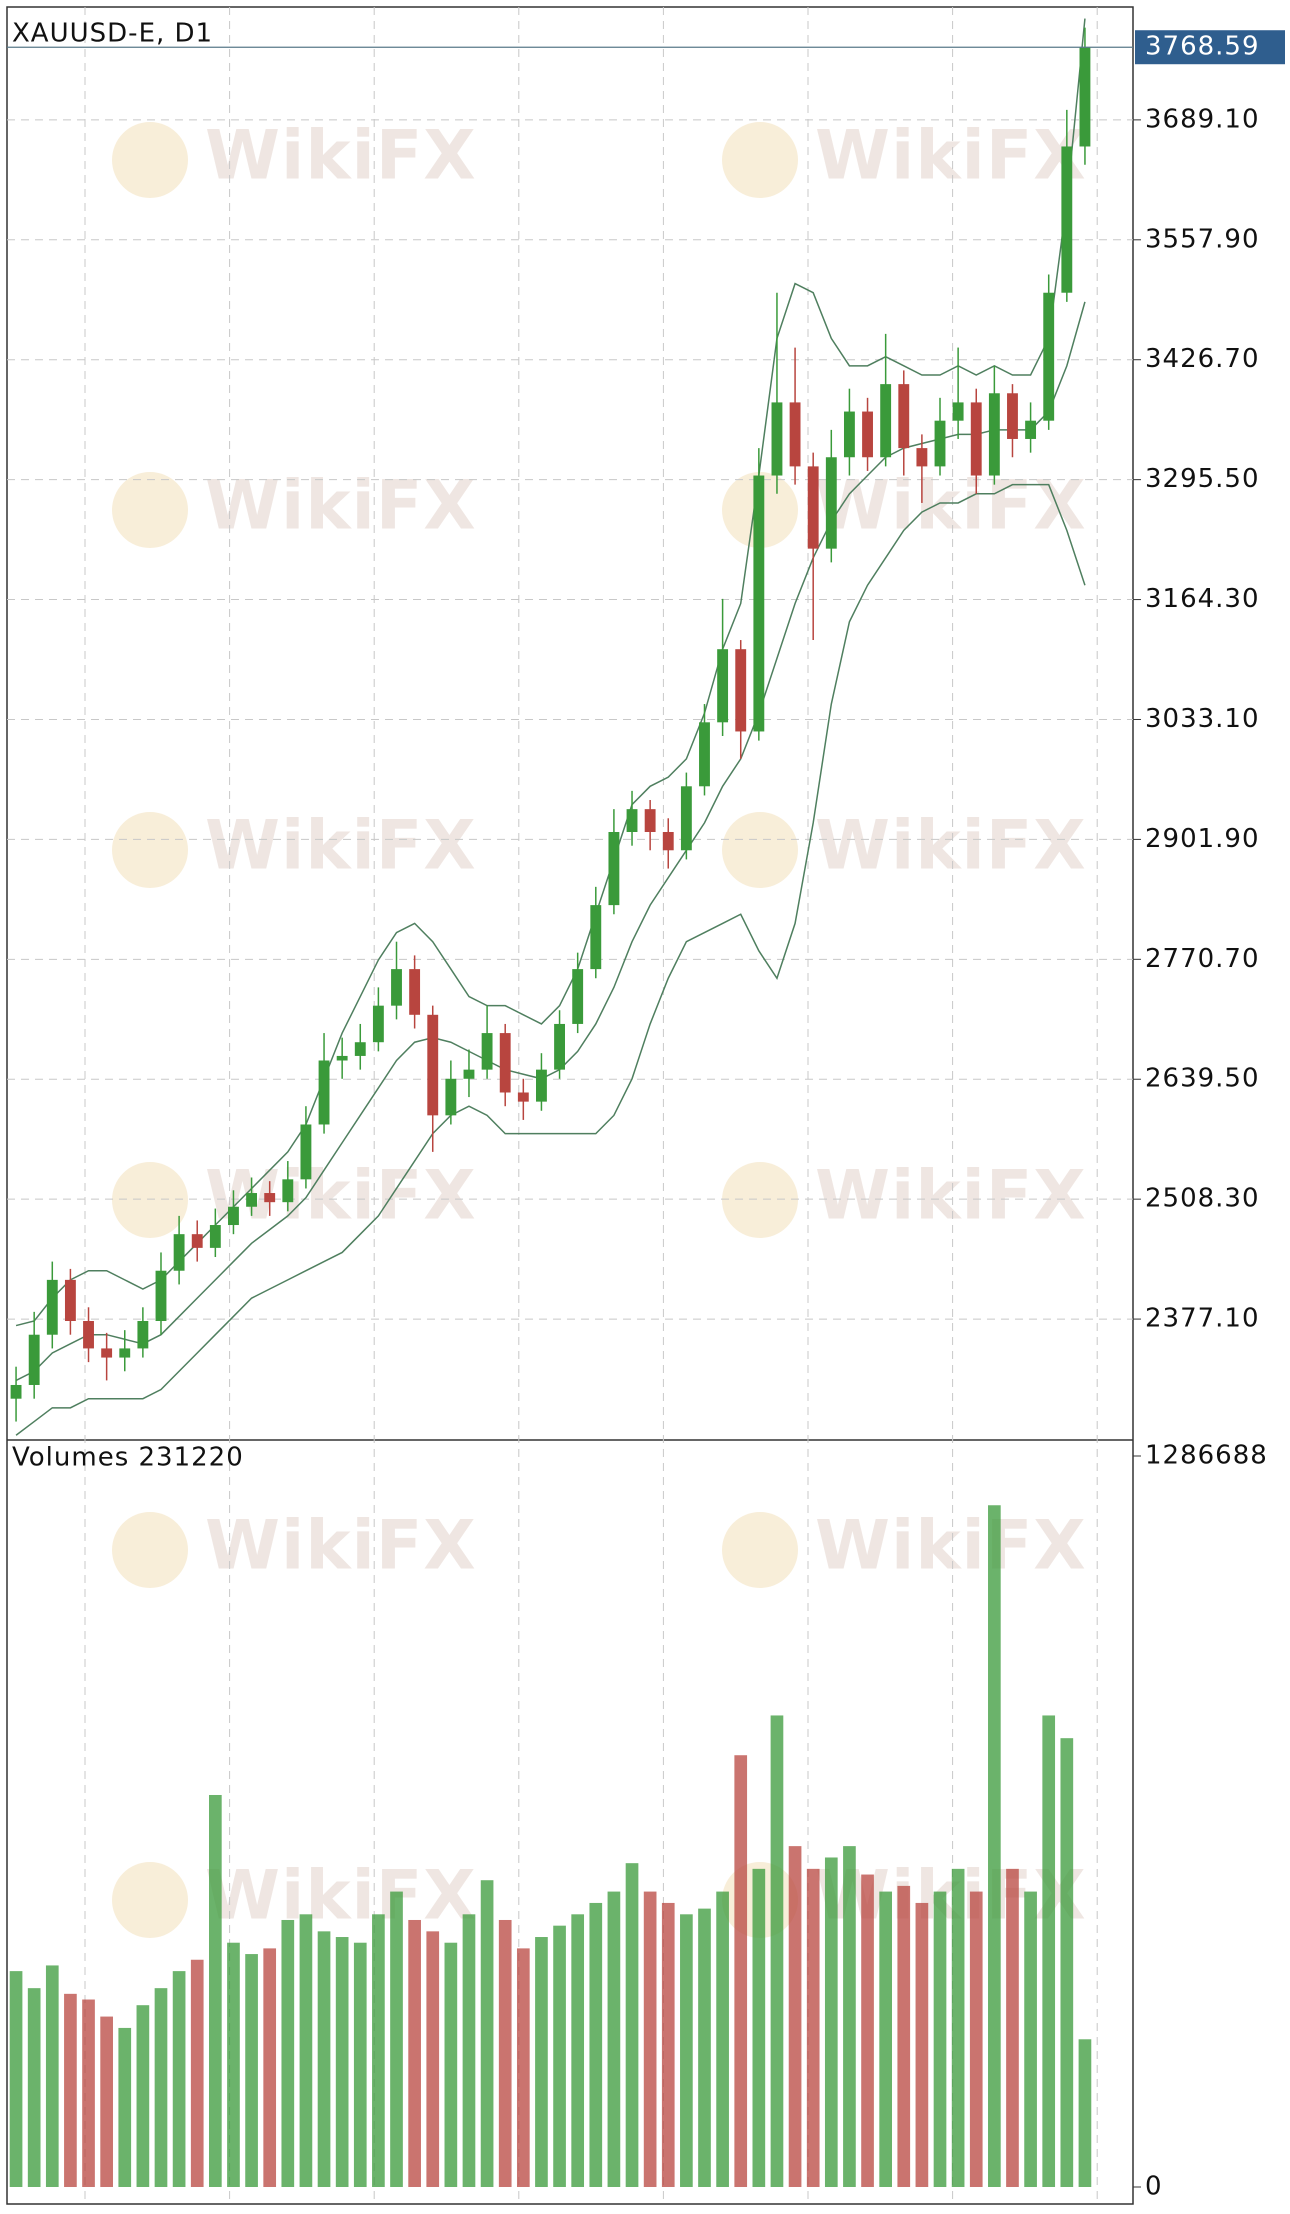 This screenshot has width=1290, height=2214. What do you see at coordinates (128, 1458) in the screenshot?
I see `volume-title: Volumes 231220` at bounding box center [128, 1458].